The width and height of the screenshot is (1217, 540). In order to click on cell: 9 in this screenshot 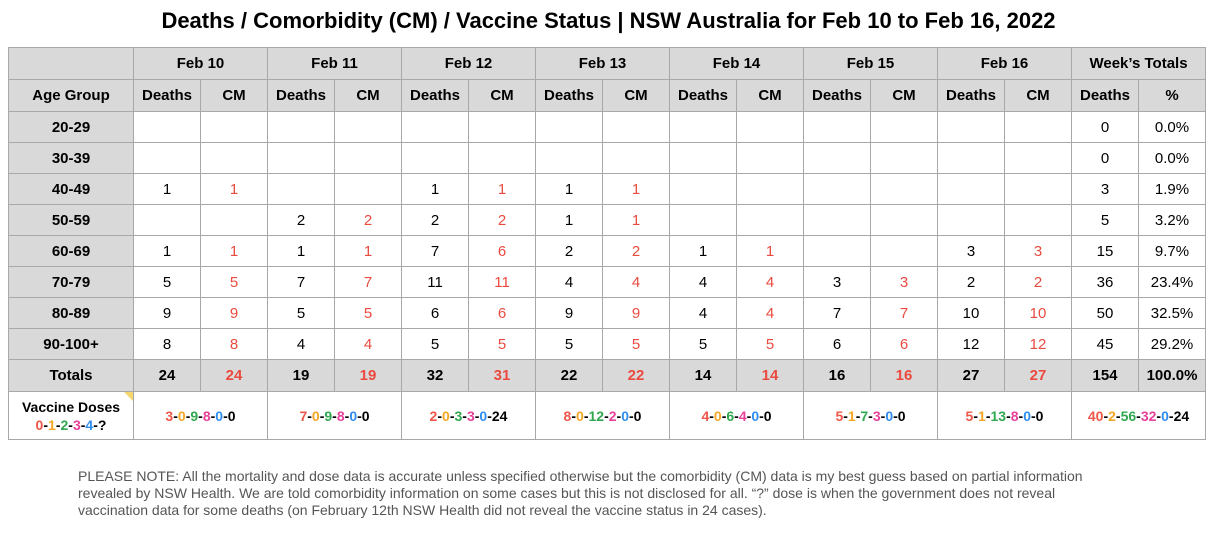, I will do `click(234, 313)`.